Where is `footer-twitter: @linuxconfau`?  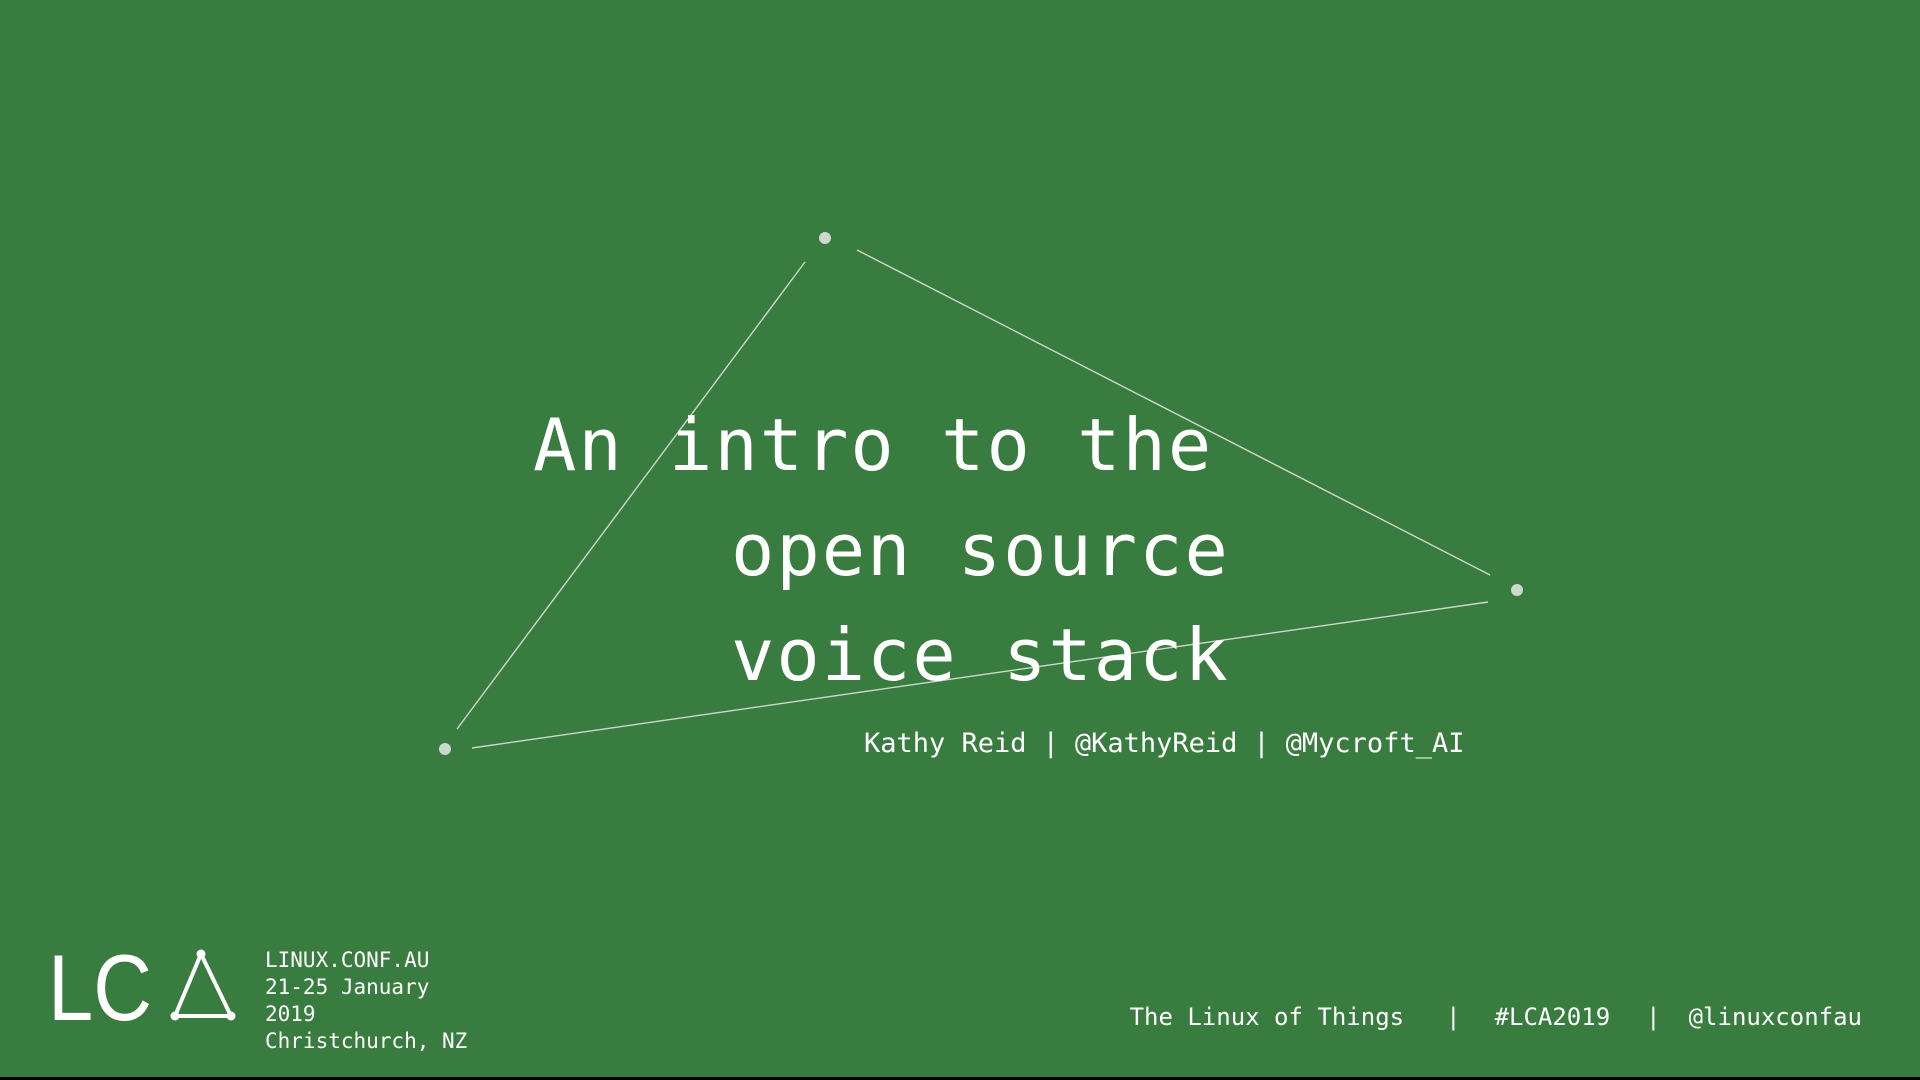
footer-twitter: @linuxconfau is located at coordinates (1775, 1017).